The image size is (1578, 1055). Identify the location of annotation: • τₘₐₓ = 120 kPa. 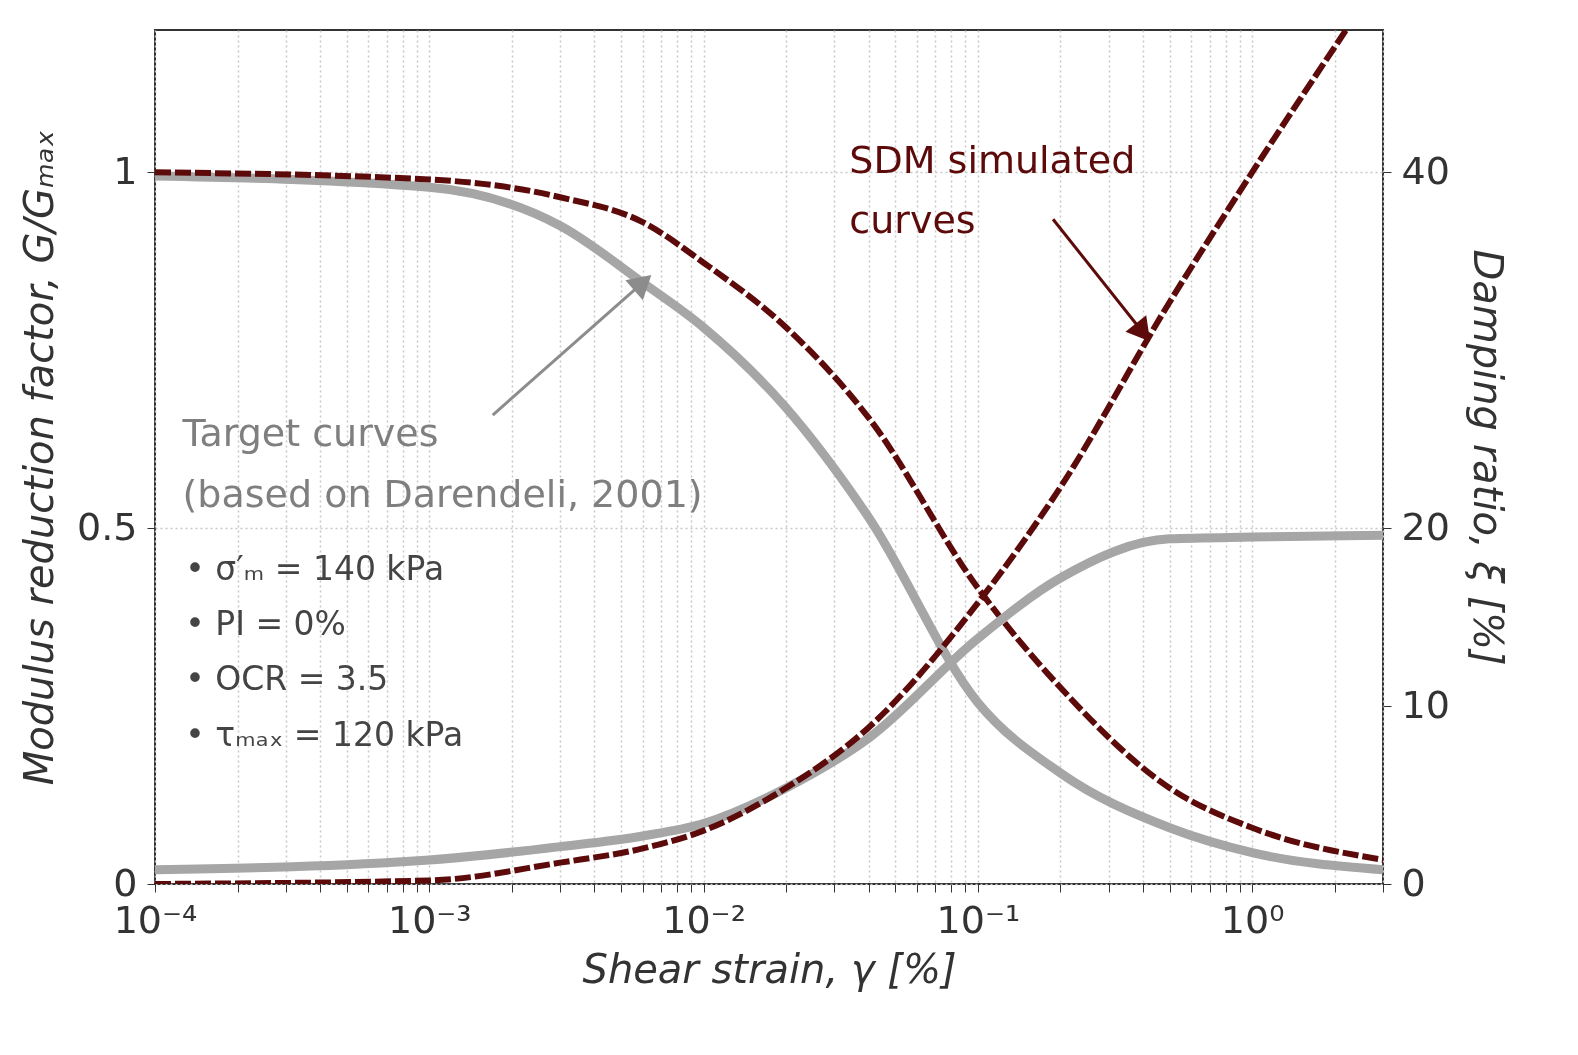
(324, 735).